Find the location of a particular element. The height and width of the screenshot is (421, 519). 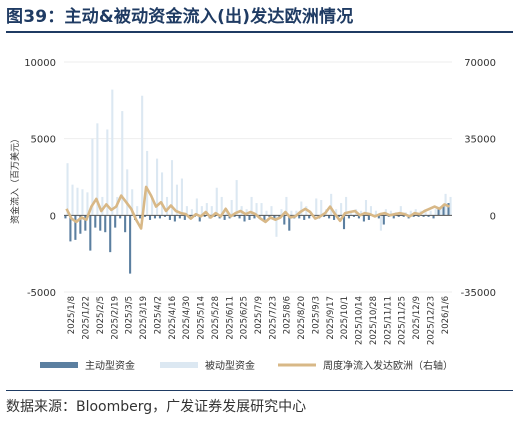

x-tick-label: 2025/4/30 is located at coordinates (187, 318).